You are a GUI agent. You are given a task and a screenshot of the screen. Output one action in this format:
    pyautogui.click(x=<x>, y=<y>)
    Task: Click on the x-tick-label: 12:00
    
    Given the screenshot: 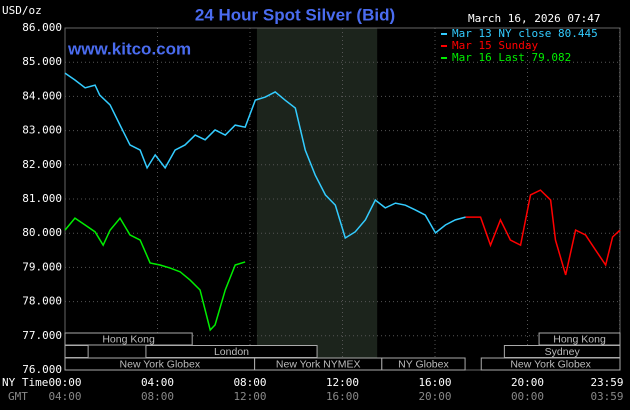 What is the action you would take?
    pyautogui.click(x=342, y=382)
    